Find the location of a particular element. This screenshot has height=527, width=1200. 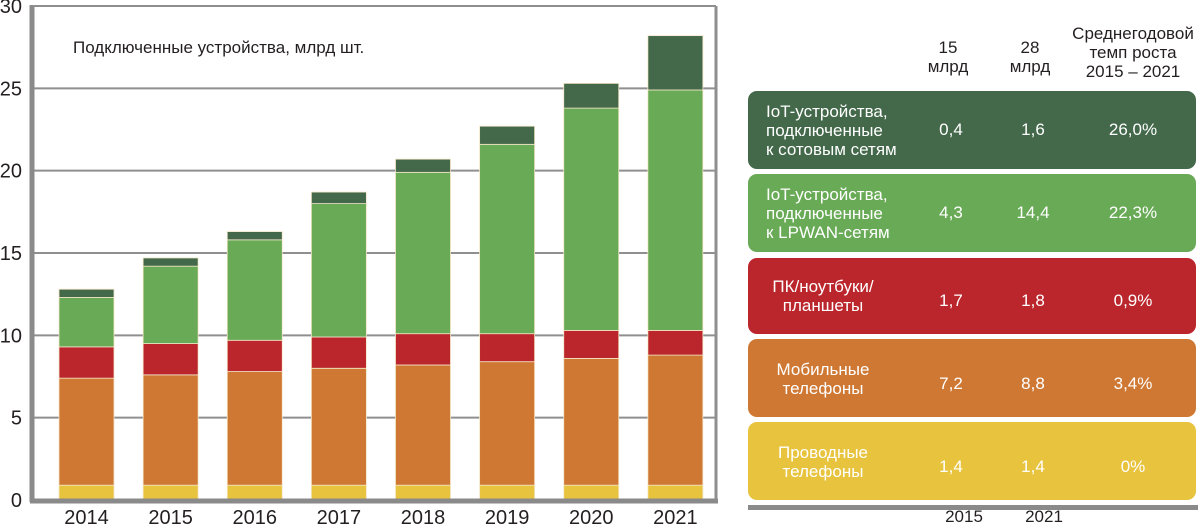

header-cagr: Среднегодовой темп роста 2015 – 2021 is located at coordinates (1129, 52).